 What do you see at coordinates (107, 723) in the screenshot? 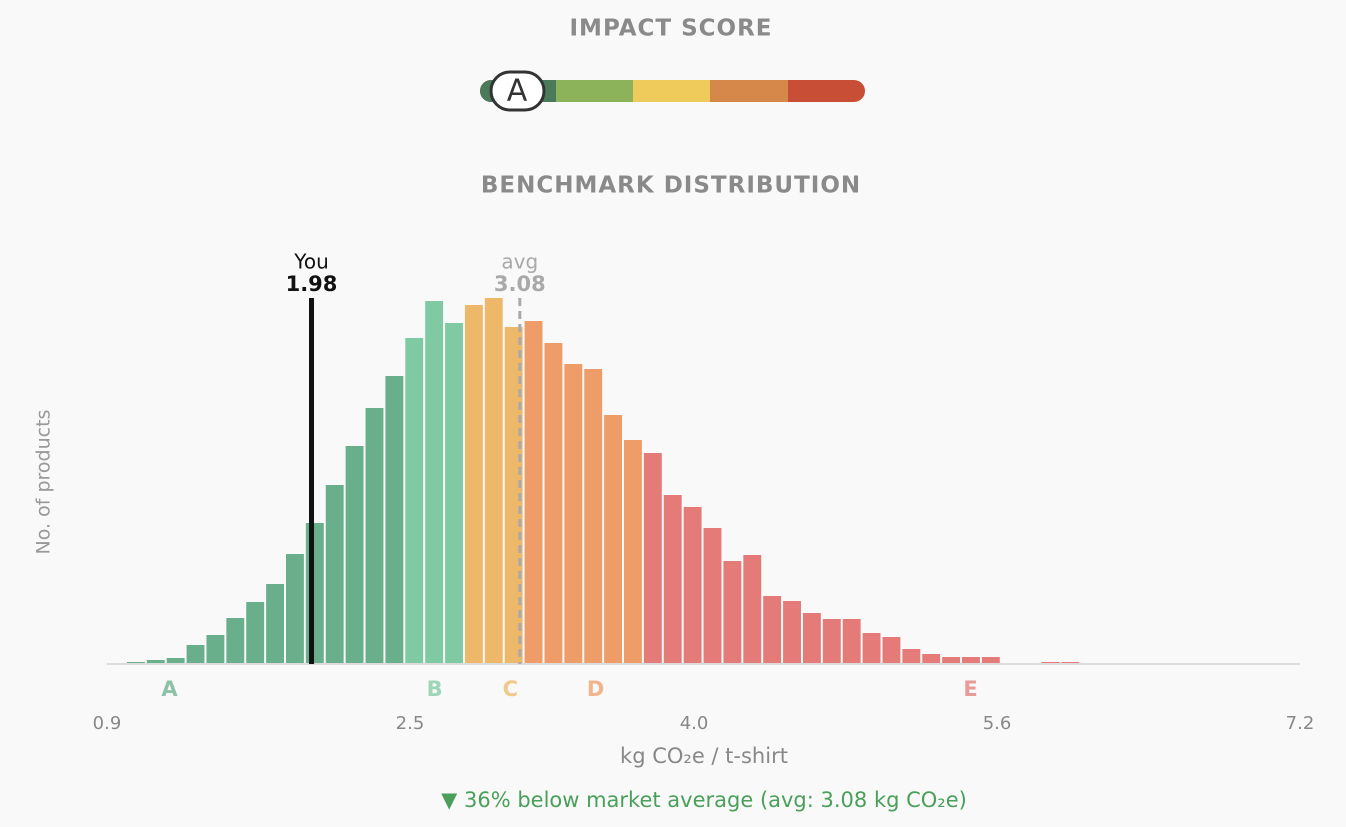
I see `x-tick-label: 0.9` at bounding box center [107, 723].